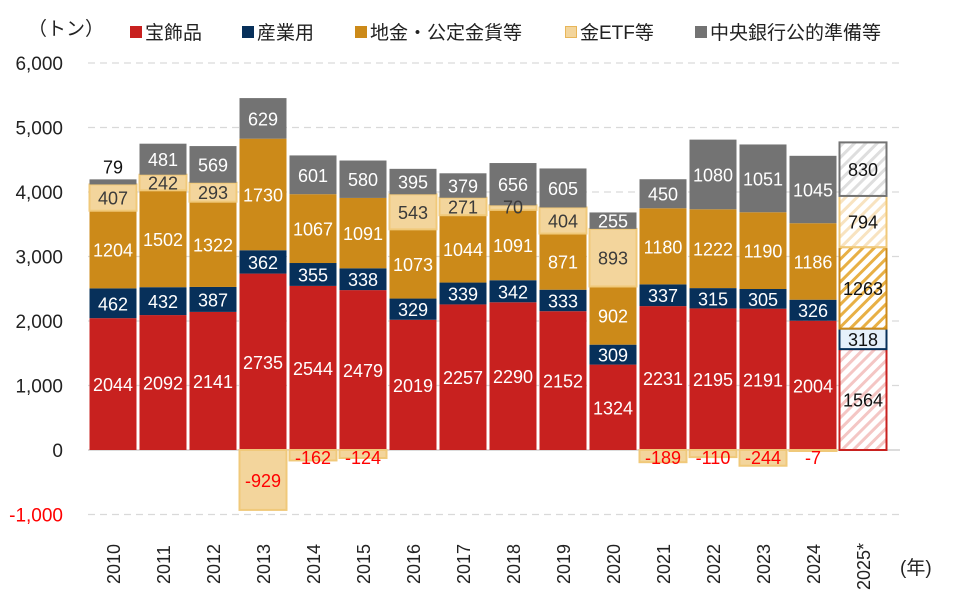 Image resolution: width=953 pixels, height=591 pixels. What do you see at coordinates (57, 451) in the screenshot?
I see `y-tick-label: 0` at bounding box center [57, 451].